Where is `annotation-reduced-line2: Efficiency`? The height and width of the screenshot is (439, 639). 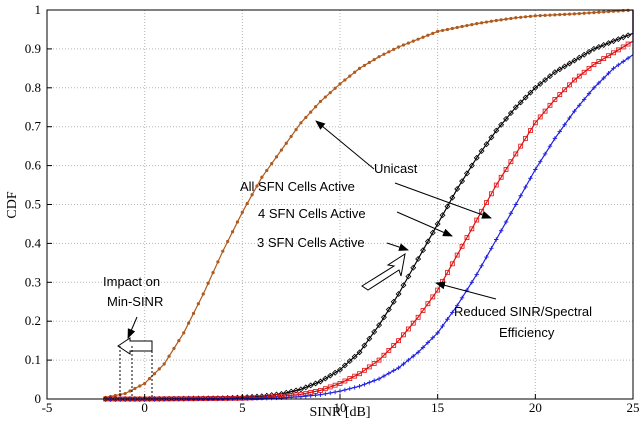 annotation-reduced-line2: Efficiency is located at coordinates (527, 332).